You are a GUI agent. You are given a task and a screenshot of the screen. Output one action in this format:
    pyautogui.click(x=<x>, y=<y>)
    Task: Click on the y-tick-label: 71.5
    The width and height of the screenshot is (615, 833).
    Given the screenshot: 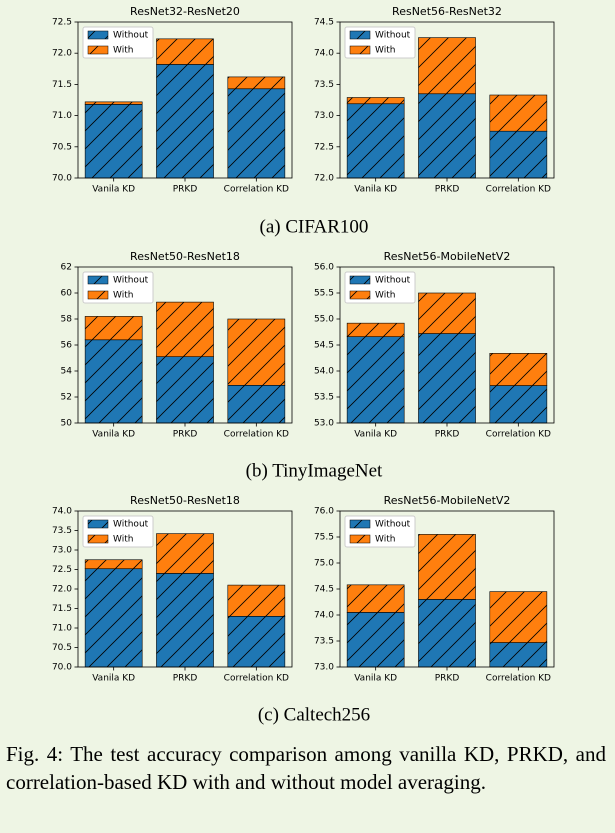 What is the action you would take?
    pyautogui.click(x=62, y=609)
    